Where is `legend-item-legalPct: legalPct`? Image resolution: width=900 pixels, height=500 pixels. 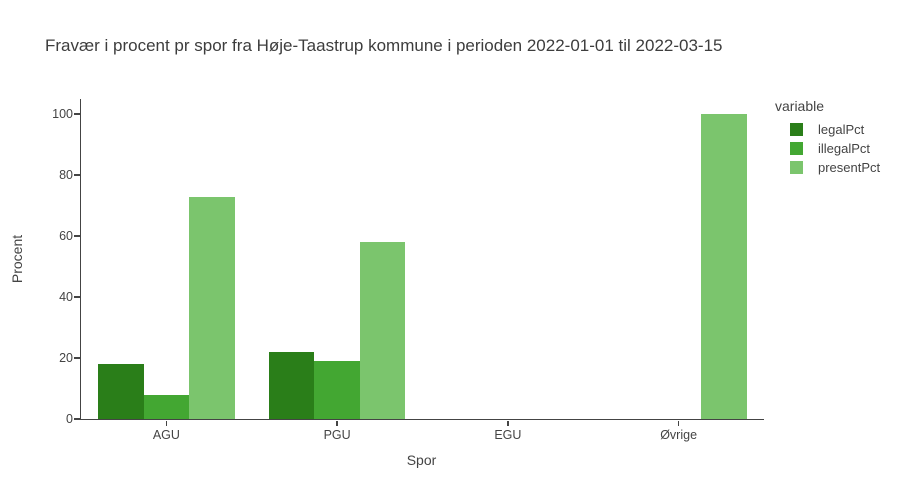 legend-item-legalPct: legalPct is located at coordinates (835, 129).